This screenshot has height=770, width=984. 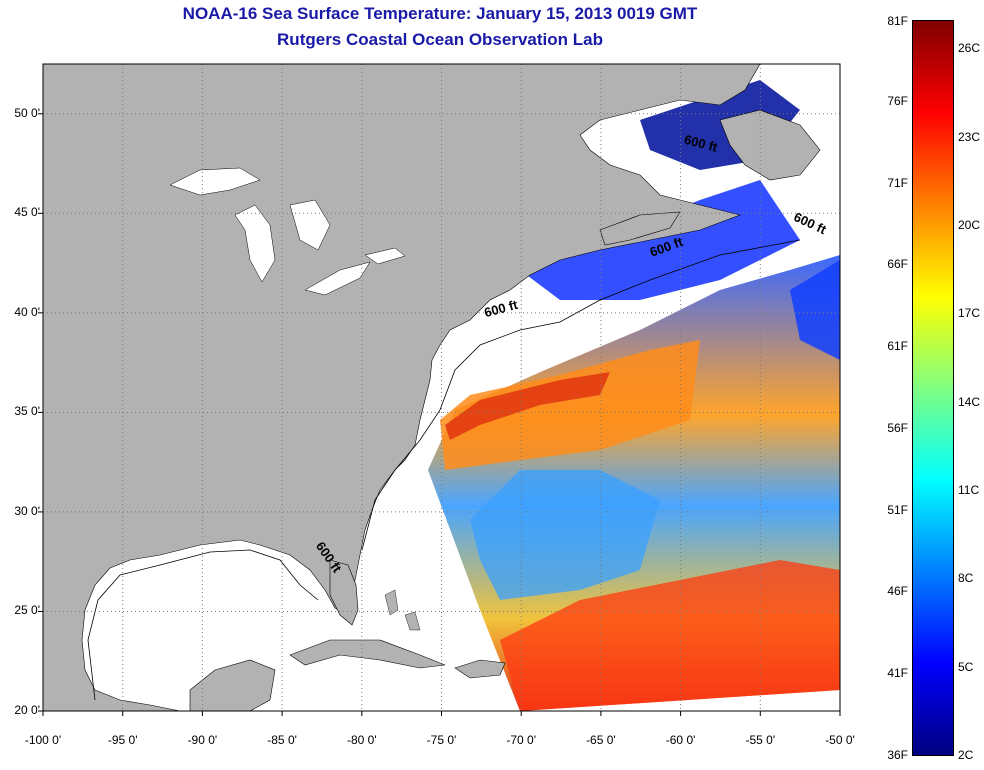 What do you see at coordinates (27, 212) in the screenshot?
I see `y-tick-label: 45 0'` at bounding box center [27, 212].